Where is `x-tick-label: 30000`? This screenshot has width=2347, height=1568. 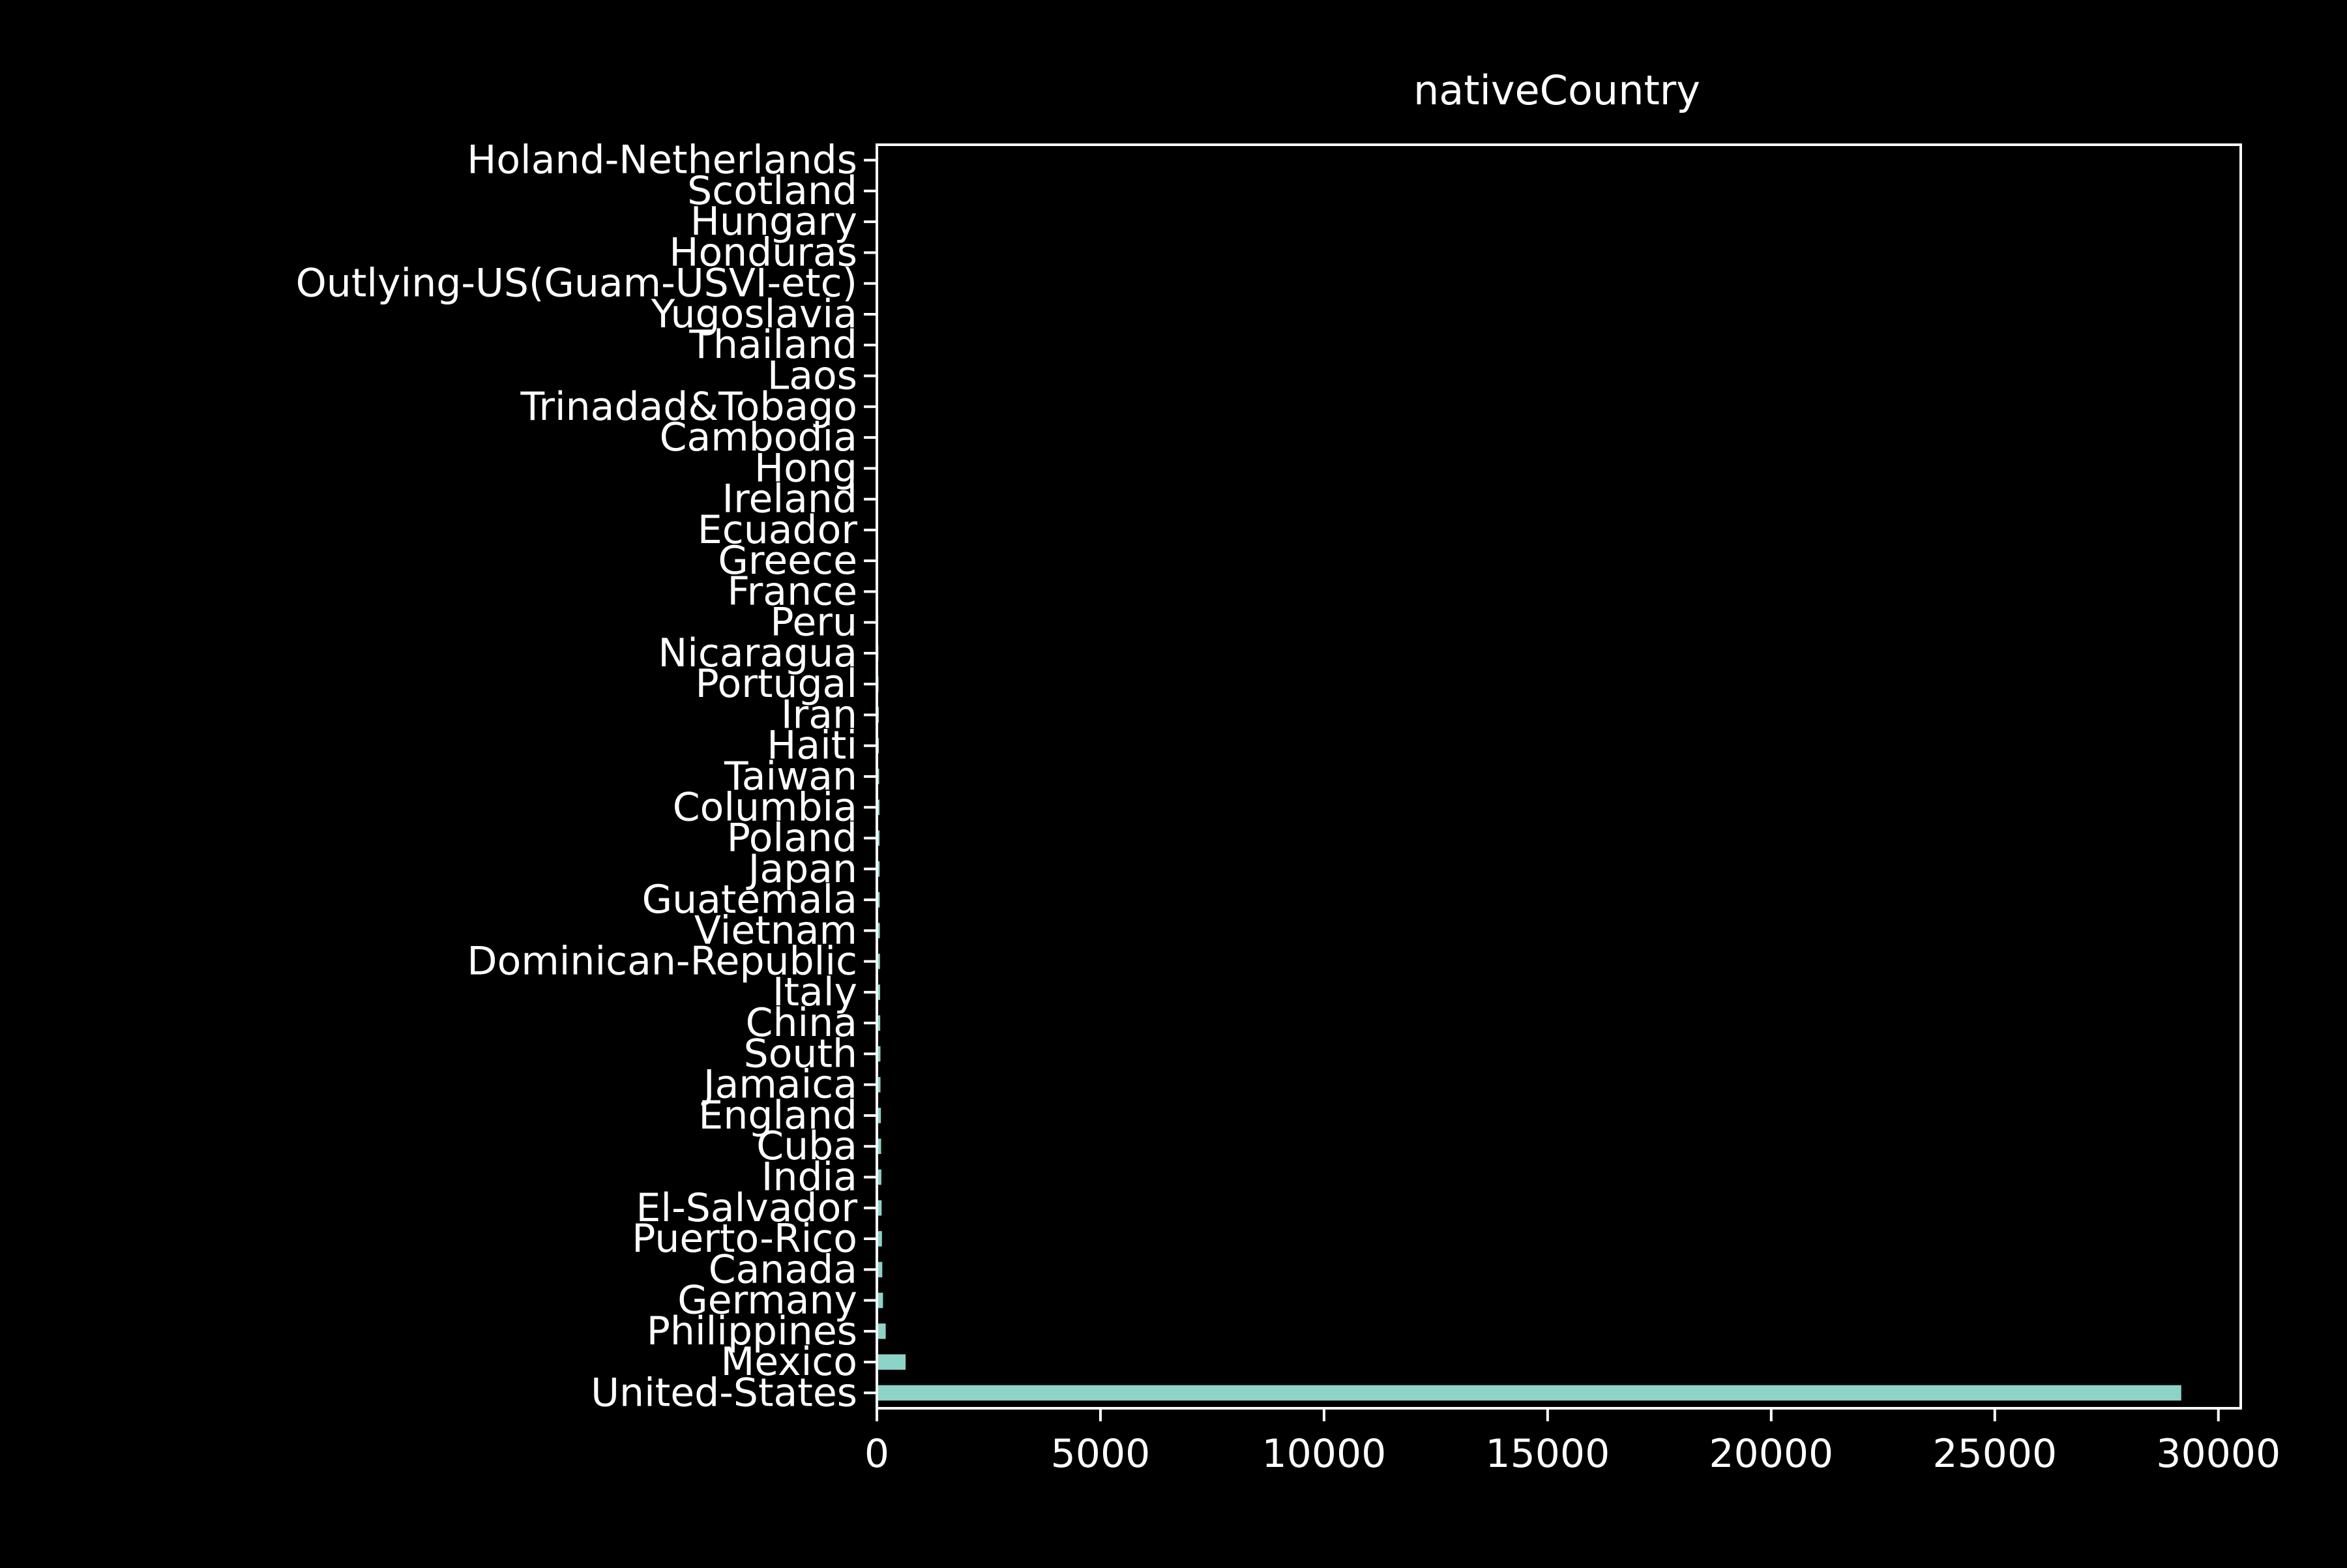 x-tick-label: 30000 is located at coordinates (2218, 1454).